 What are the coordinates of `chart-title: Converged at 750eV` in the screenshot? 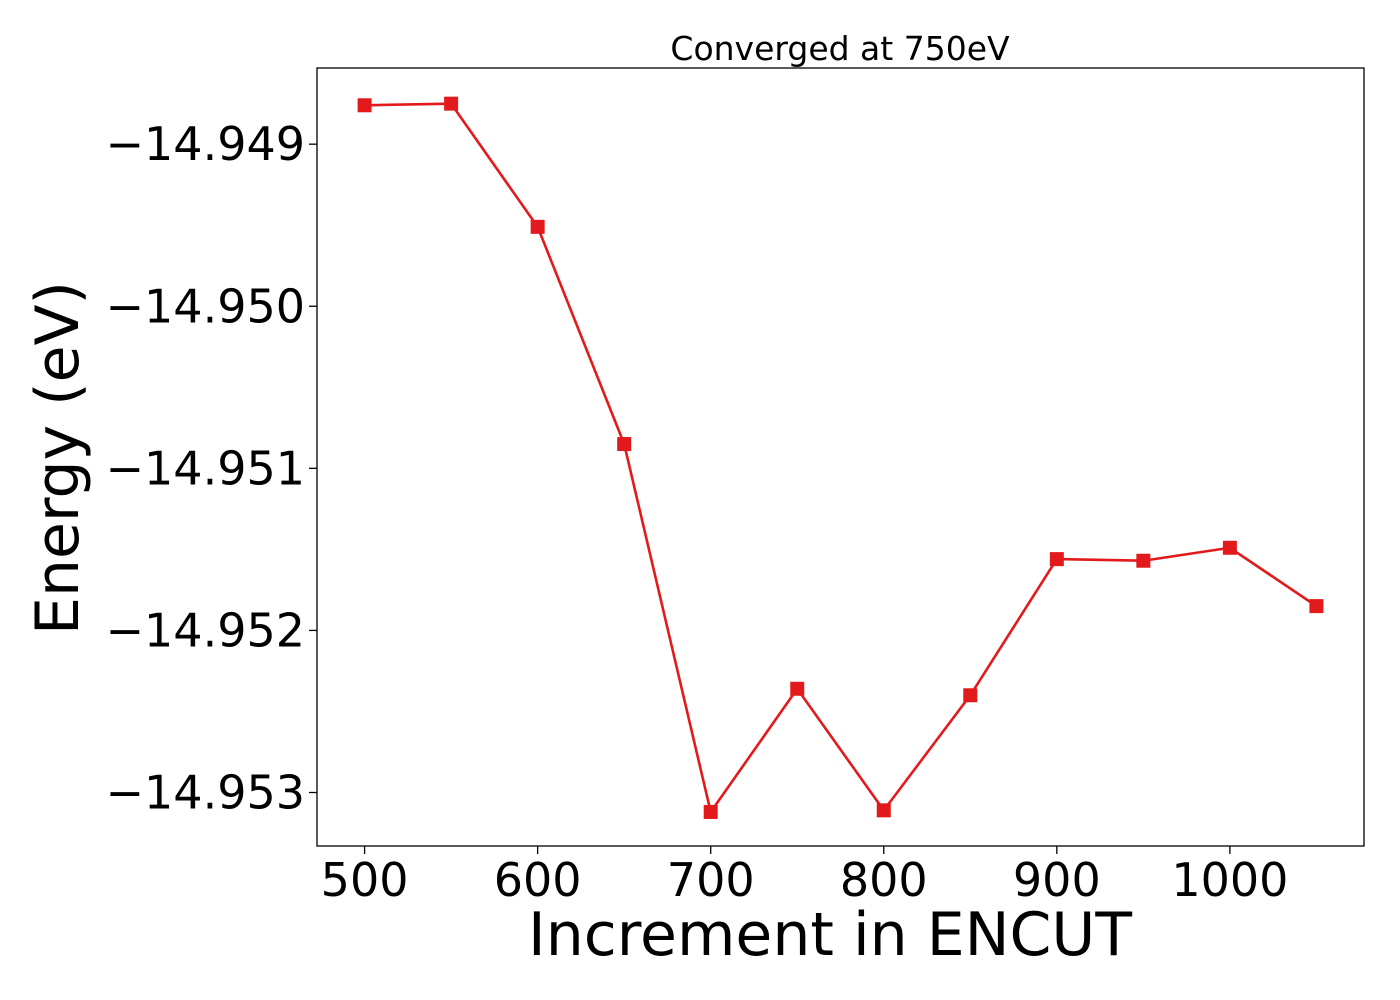 It's located at (840, 48).